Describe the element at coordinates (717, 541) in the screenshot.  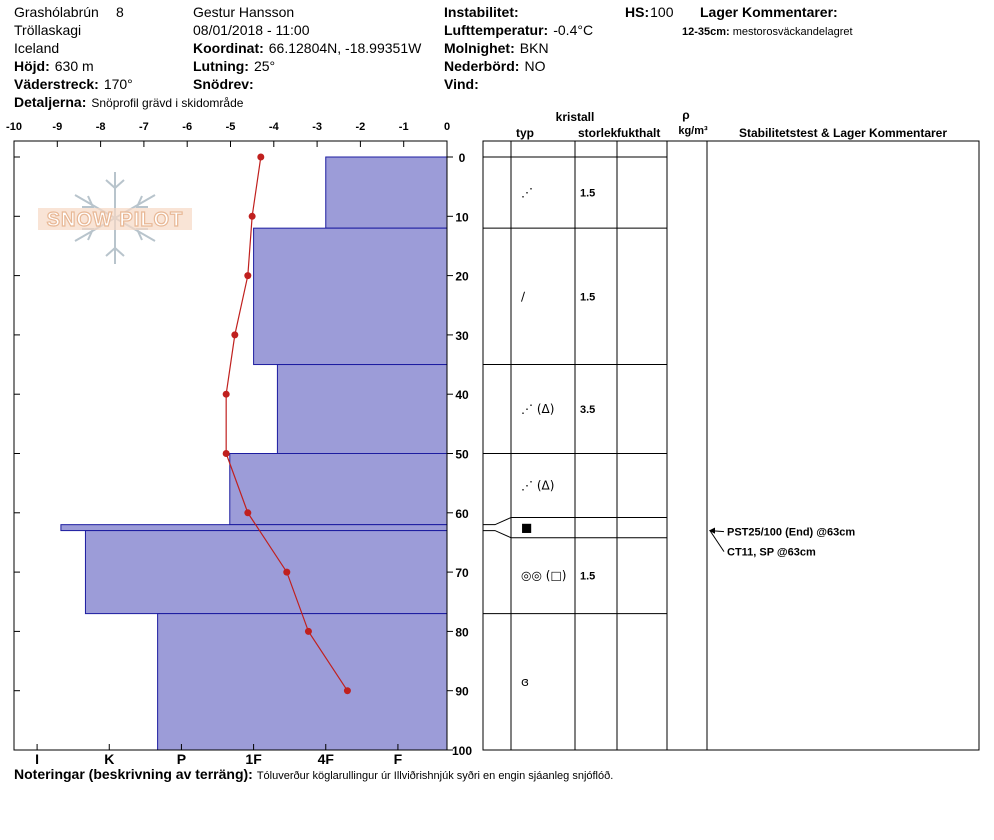
I see `test-arrow` at that location.